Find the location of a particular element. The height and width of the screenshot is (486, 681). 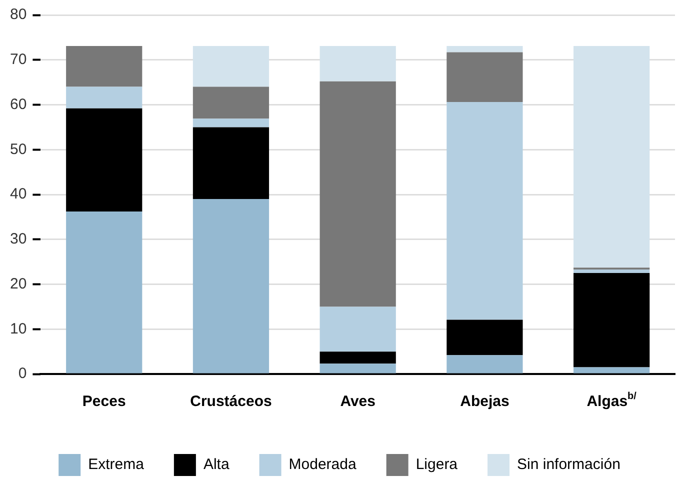

legend-label: Ligera is located at coordinates (437, 465).